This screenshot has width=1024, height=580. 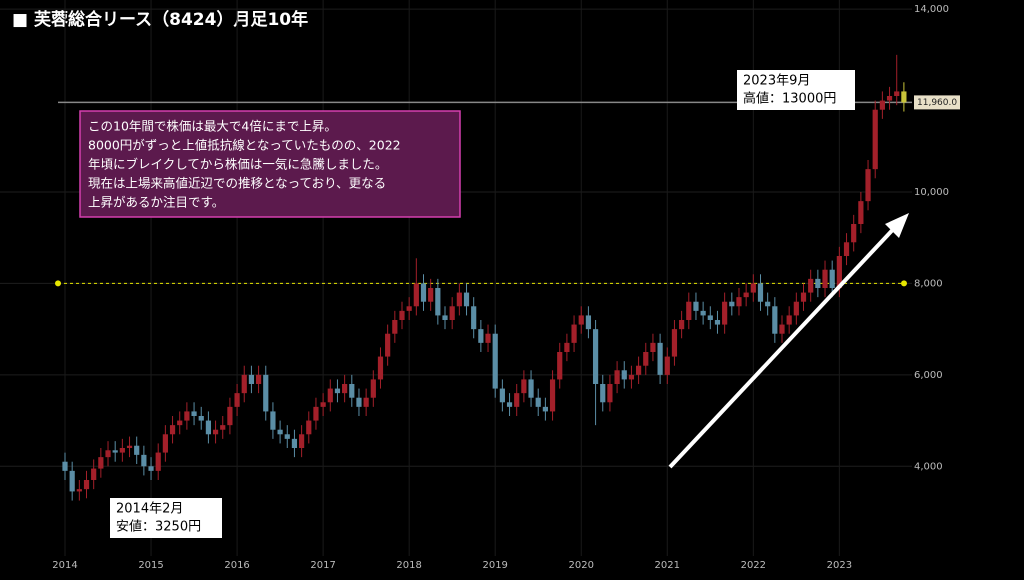 I want to click on x-tick-label: 2021, so click(x=667, y=565).